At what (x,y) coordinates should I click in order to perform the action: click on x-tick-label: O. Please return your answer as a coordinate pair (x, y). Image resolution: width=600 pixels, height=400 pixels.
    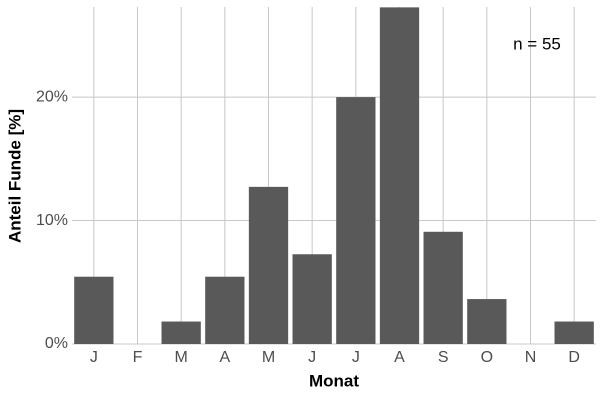
    Looking at the image, I should click on (487, 357).